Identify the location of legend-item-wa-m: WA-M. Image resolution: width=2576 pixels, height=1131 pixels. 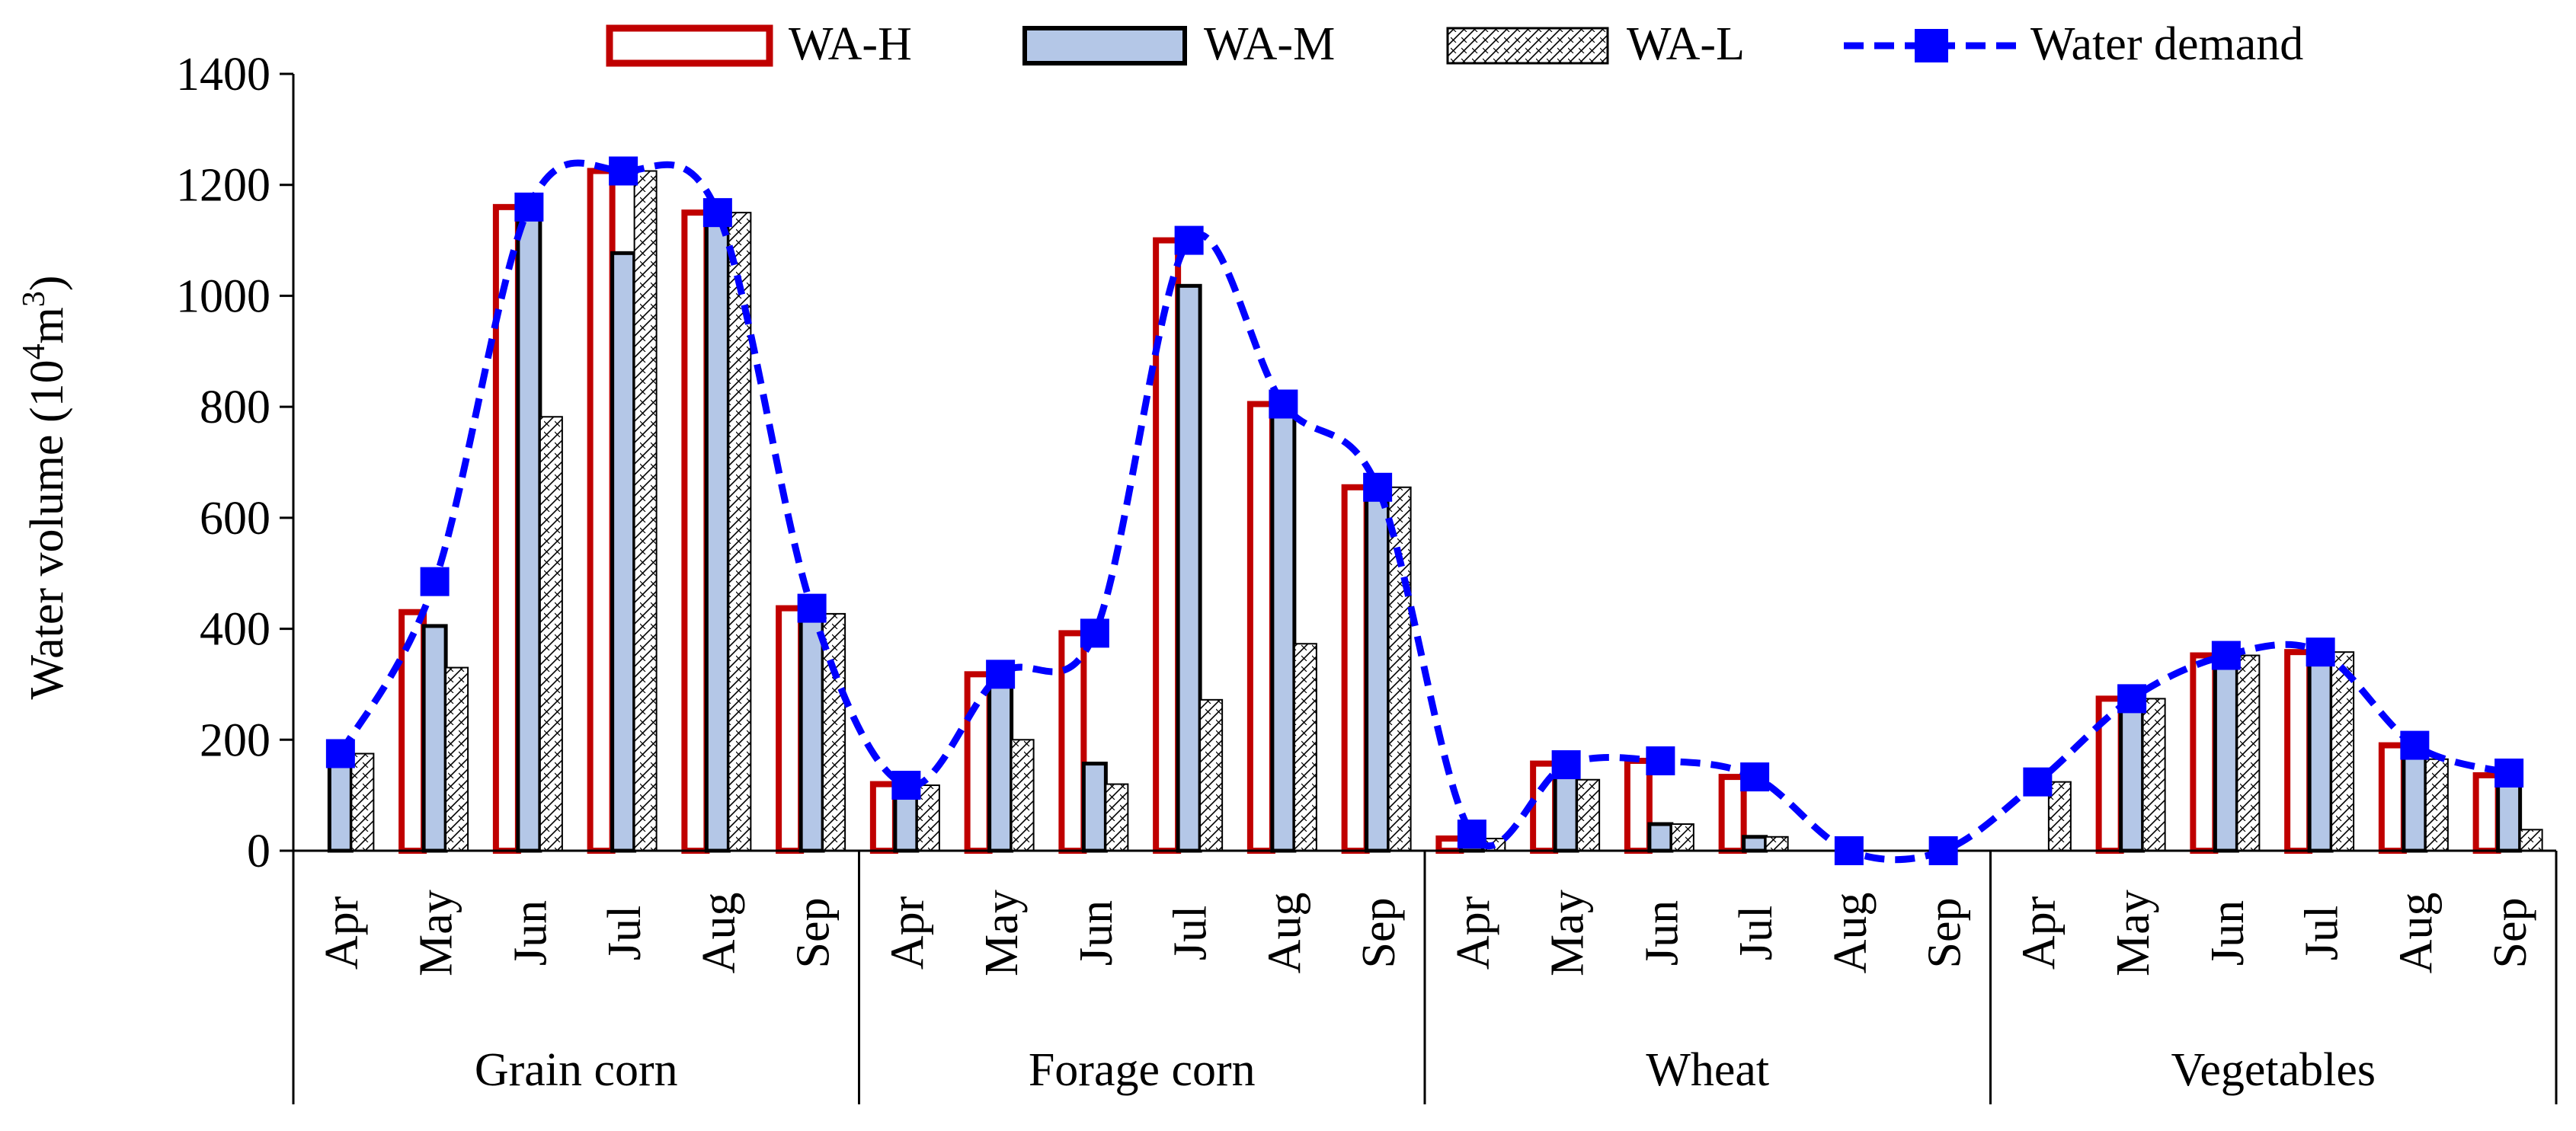
(1178, 44).